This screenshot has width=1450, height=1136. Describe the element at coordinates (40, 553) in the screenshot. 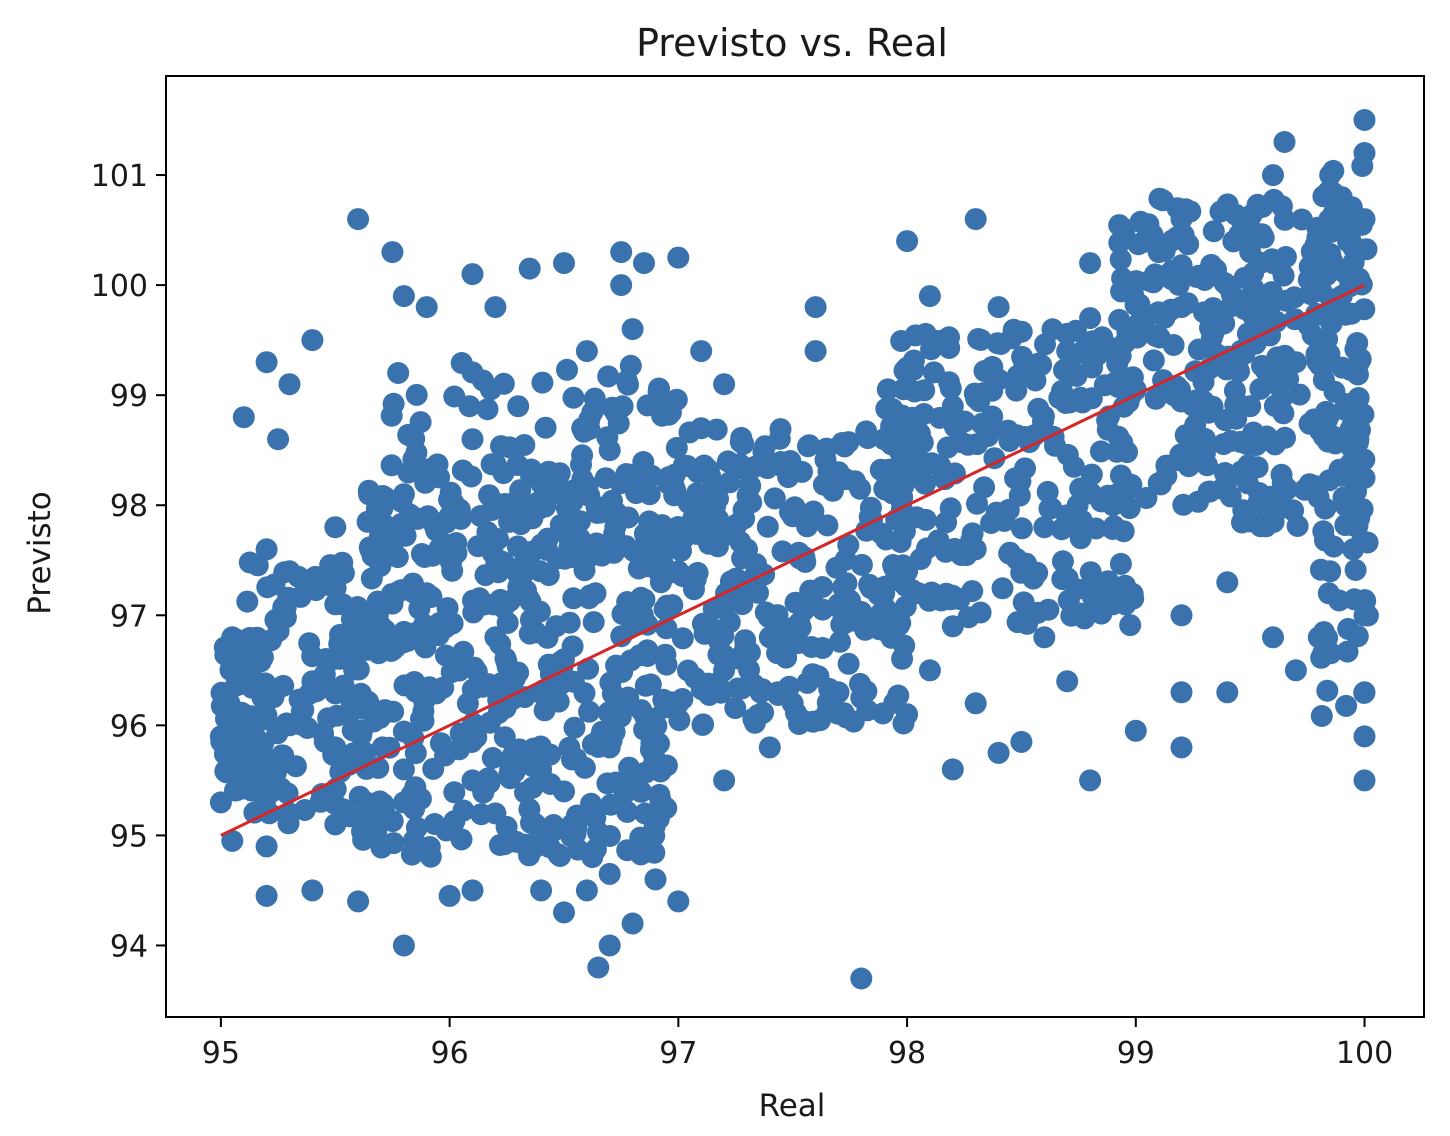

I see `y-axis-label: Previsto` at that location.